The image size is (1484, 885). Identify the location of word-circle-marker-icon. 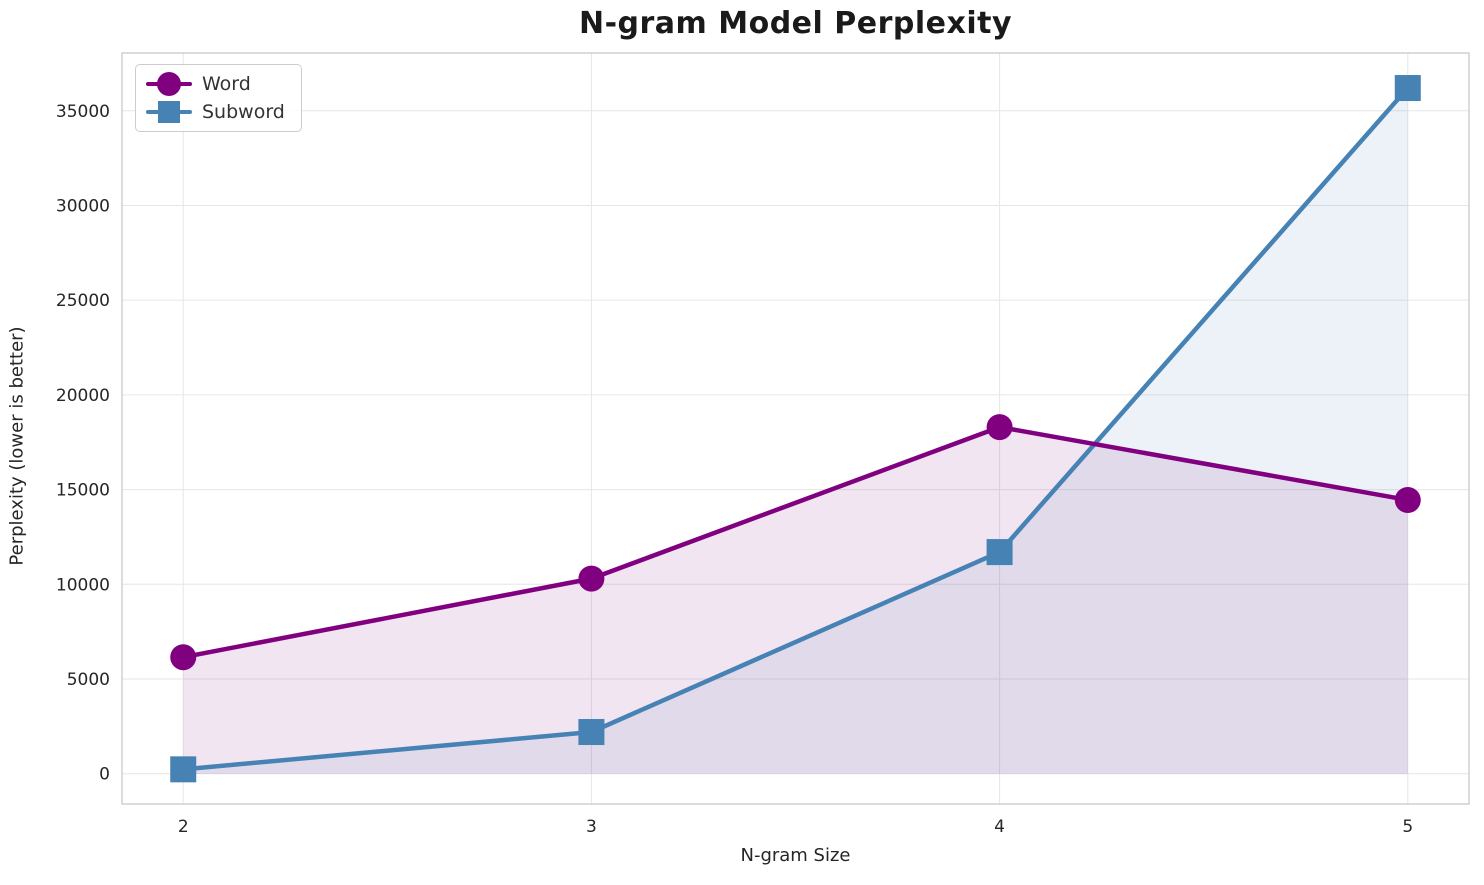
(169, 84).